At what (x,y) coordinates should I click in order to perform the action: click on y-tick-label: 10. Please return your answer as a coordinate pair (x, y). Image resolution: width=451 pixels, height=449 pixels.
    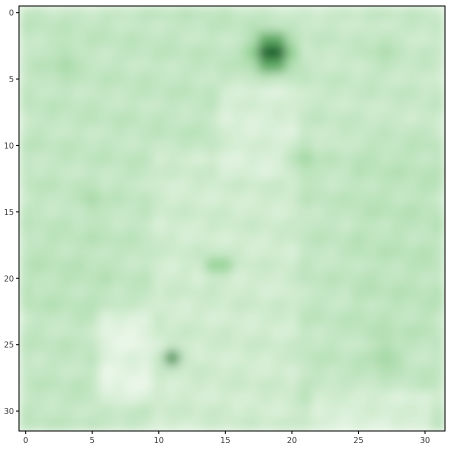
    Looking at the image, I should click on (9, 145).